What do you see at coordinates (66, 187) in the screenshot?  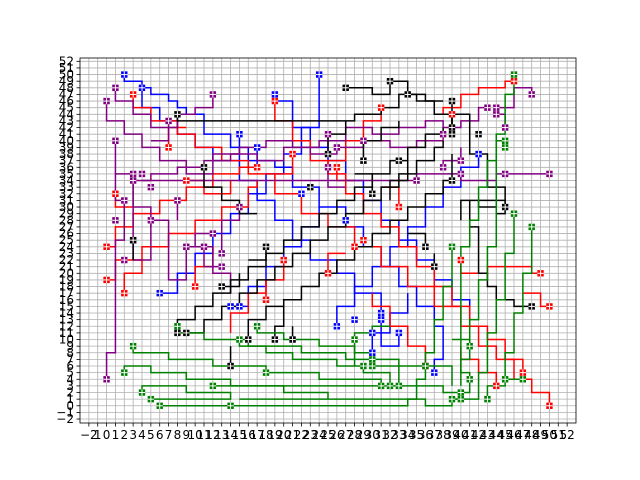 I see `y-tick-label: 33` at bounding box center [66, 187].